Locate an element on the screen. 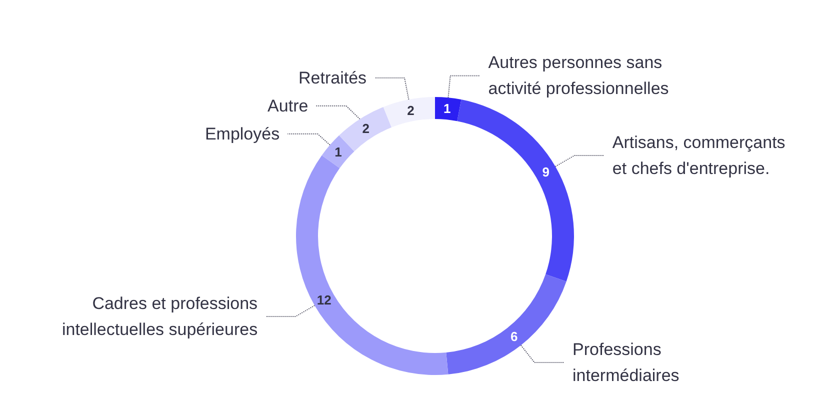  data-label: 12 is located at coordinates (324, 300).